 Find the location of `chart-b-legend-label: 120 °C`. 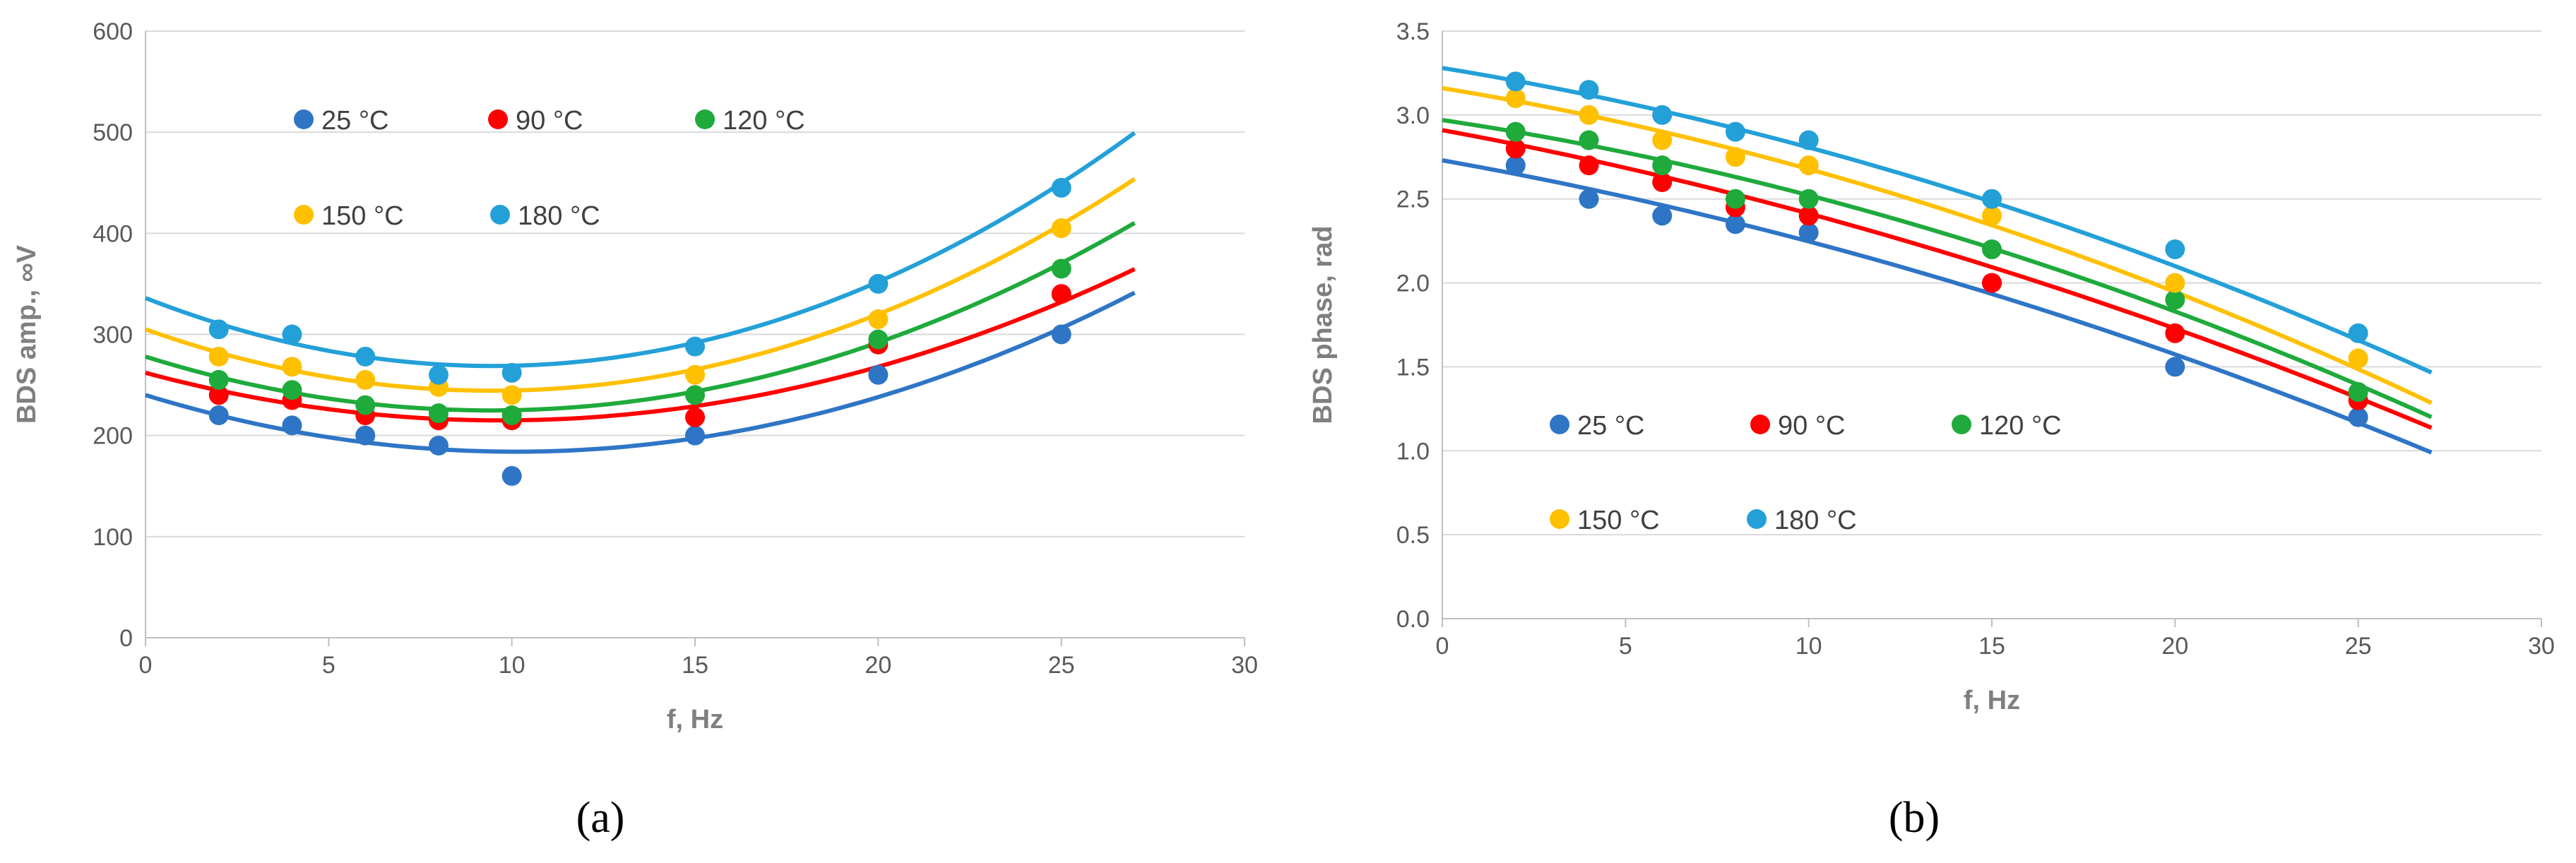

chart-b-legend-label: 120 °C is located at coordinates (2020, 426).